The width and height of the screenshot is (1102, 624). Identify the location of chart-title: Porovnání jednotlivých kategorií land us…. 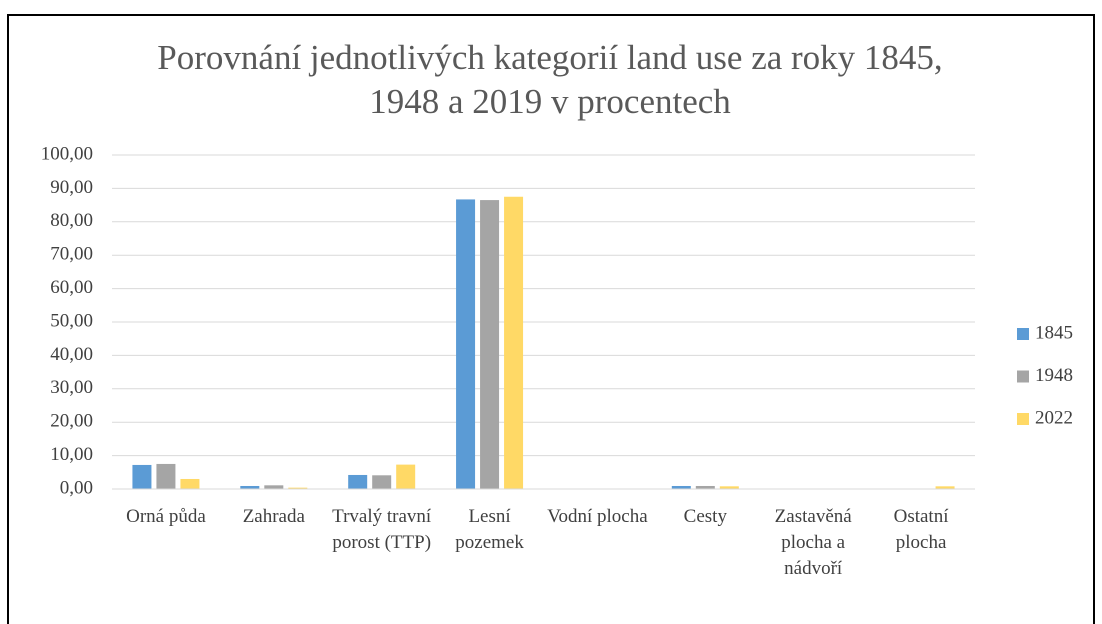
(550, 79).